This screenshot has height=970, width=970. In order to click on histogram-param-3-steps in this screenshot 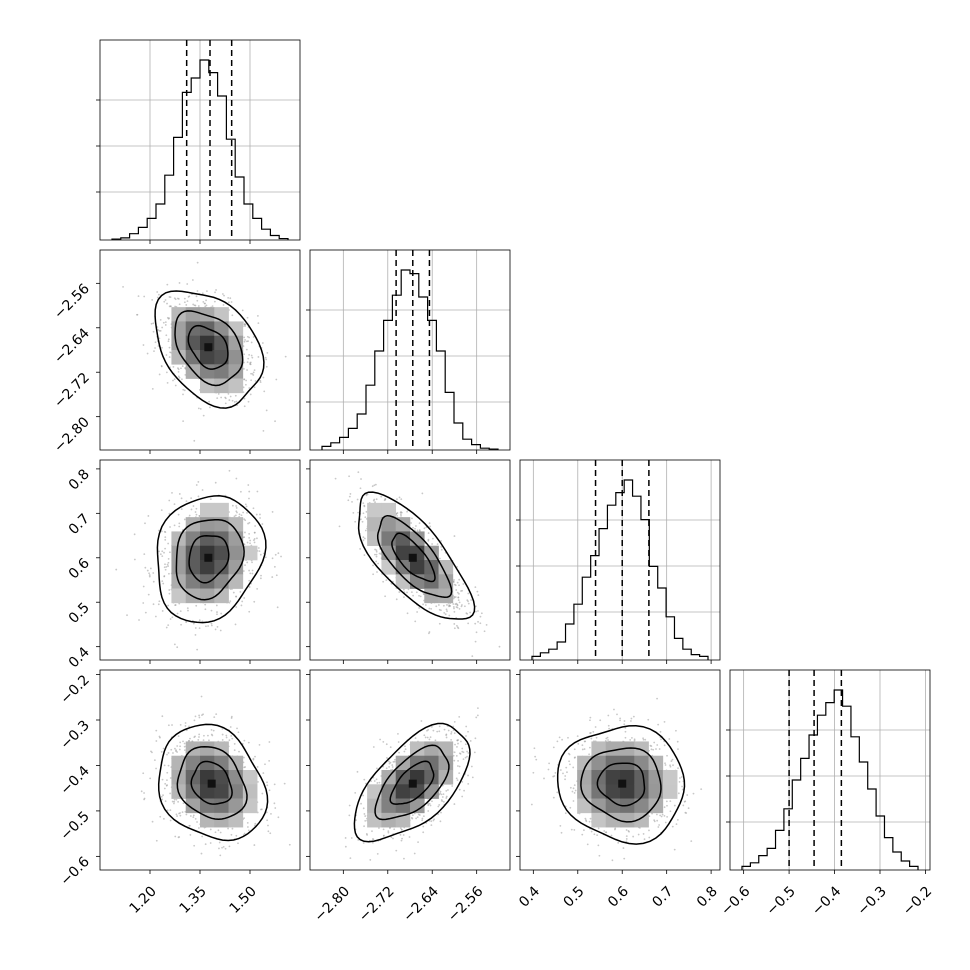, I will do `click(830, 779)`.